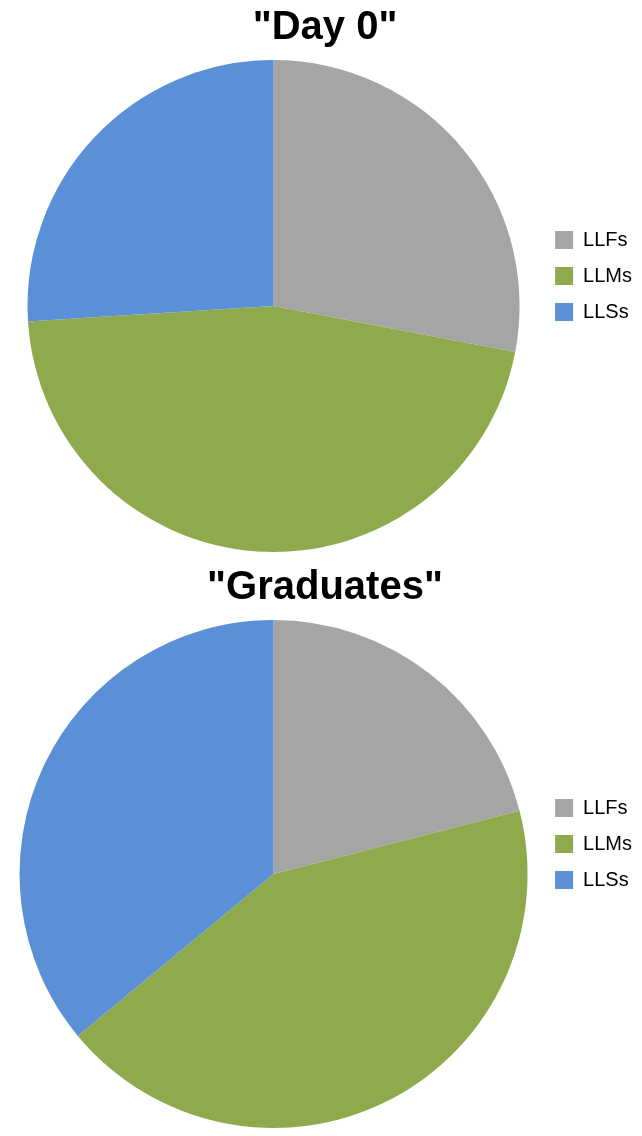 The width and height of the screenshot is (642, 1136). Describe the element at coordinates (325, 25) in the screenshot. I see `chart-title: "Day 0"` at that location.